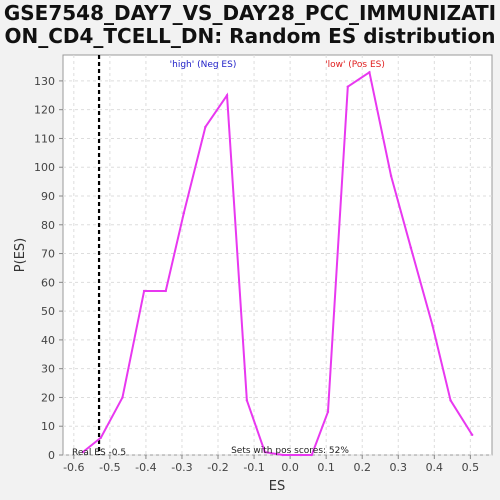 This screenshot has width=500, height=500. Describe the element at coordinates (355, 65) in the screenshot. I see `low-pos-es-label: 'low' (Pos ES)` at that location.